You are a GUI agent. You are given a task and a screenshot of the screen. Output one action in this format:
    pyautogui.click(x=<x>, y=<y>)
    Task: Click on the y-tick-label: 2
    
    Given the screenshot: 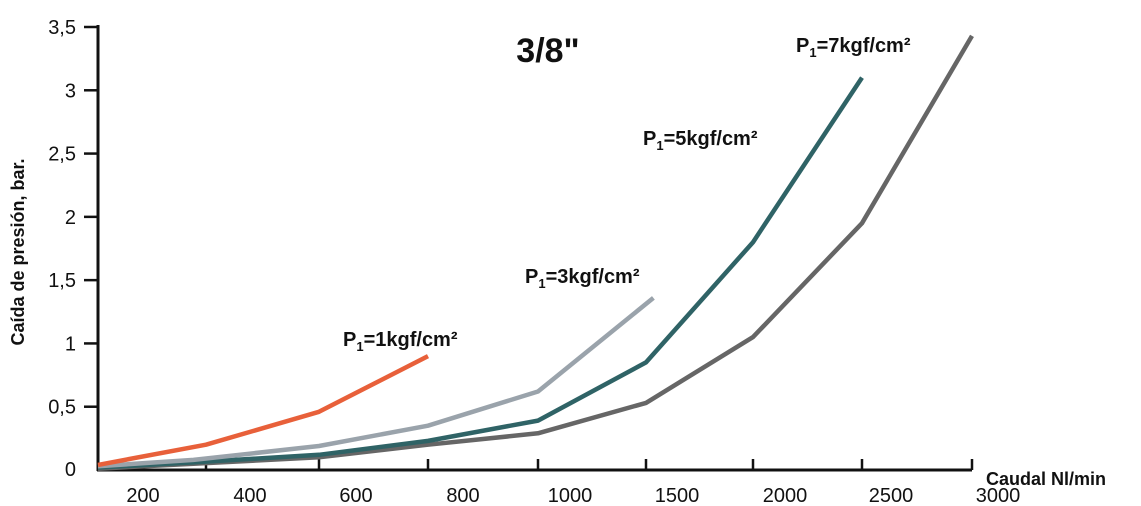 What is the action you would take?
    pyautogui.click(x=70, y=218)
    